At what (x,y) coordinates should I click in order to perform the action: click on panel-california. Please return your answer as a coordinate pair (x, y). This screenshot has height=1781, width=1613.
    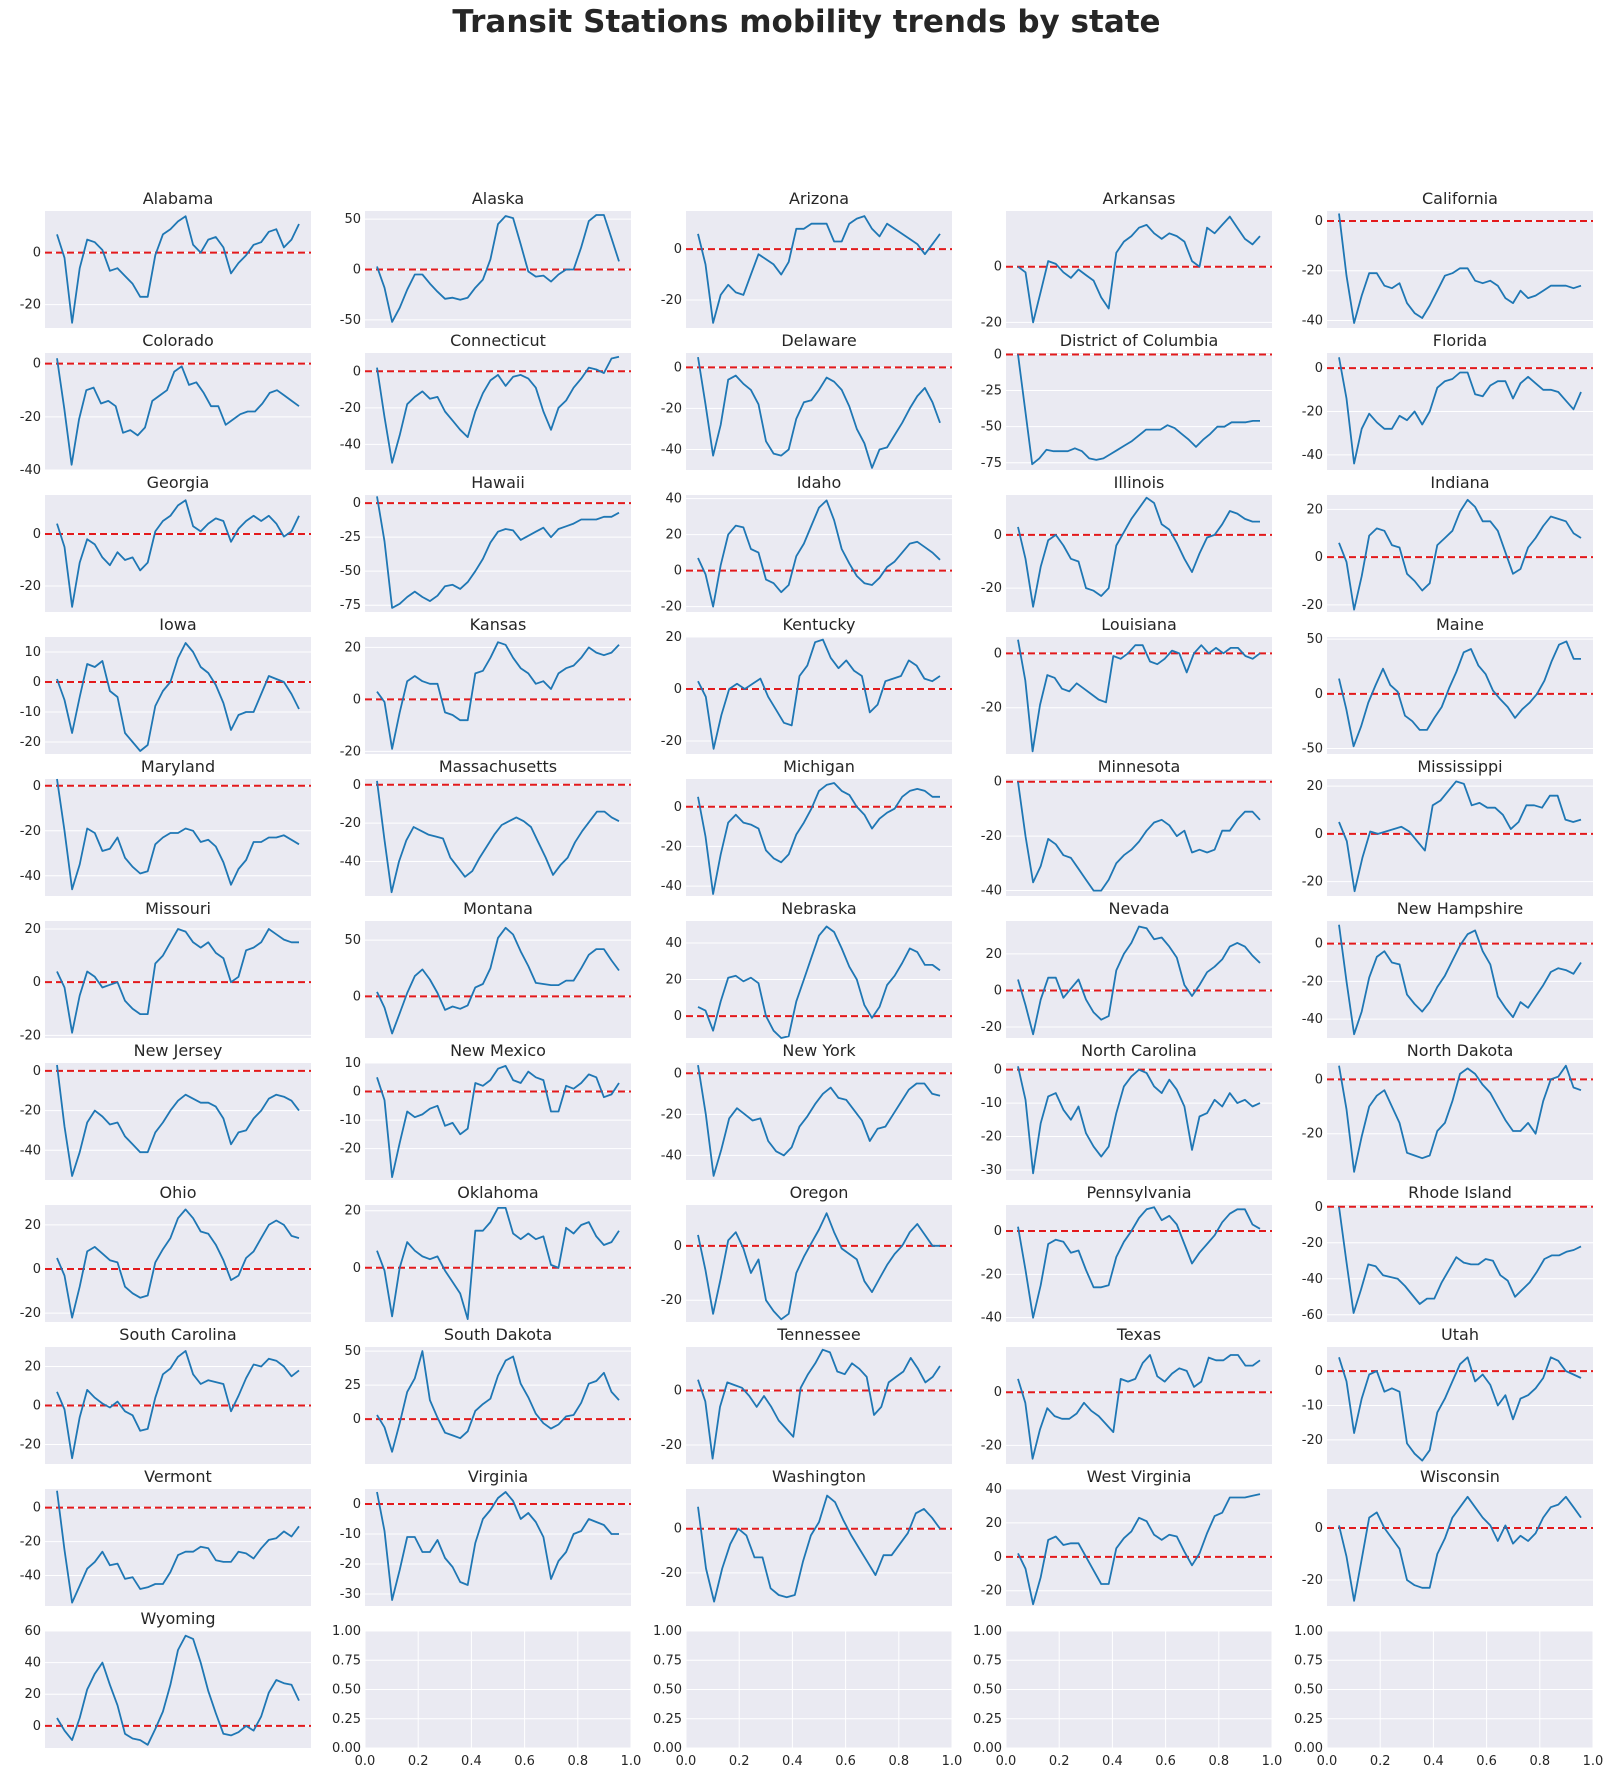
    Looking at the image, I should click on (1460, 269).